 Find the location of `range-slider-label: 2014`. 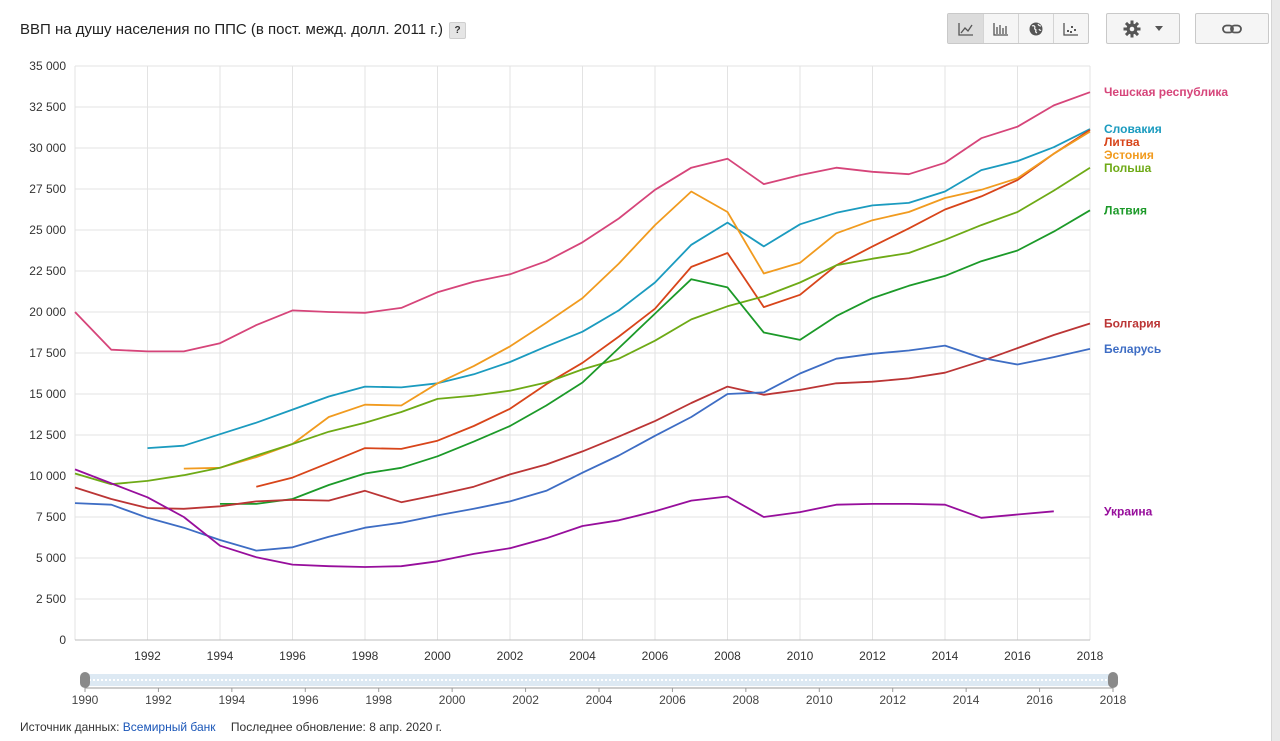

range-slider-label: 2014 is located at coordinates (966, 700).